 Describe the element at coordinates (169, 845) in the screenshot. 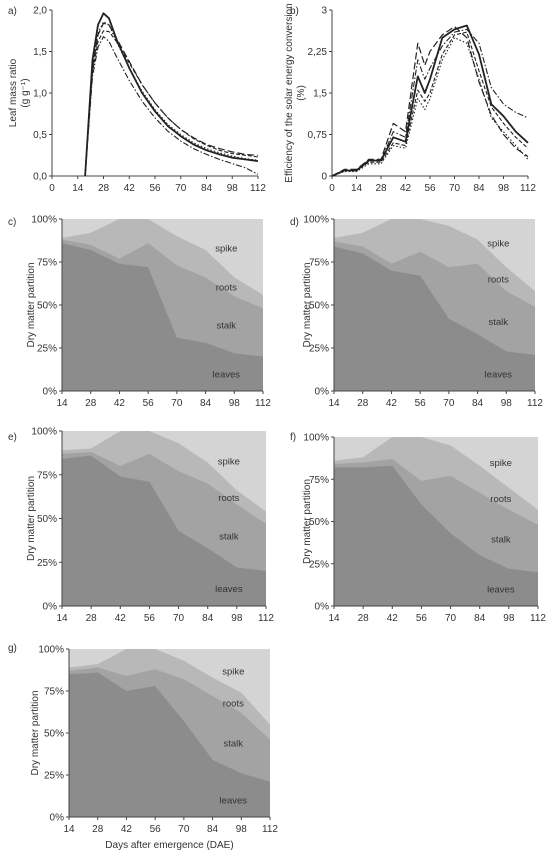

I see `x-axis-title: Days after emergence (DAE)` at that location.